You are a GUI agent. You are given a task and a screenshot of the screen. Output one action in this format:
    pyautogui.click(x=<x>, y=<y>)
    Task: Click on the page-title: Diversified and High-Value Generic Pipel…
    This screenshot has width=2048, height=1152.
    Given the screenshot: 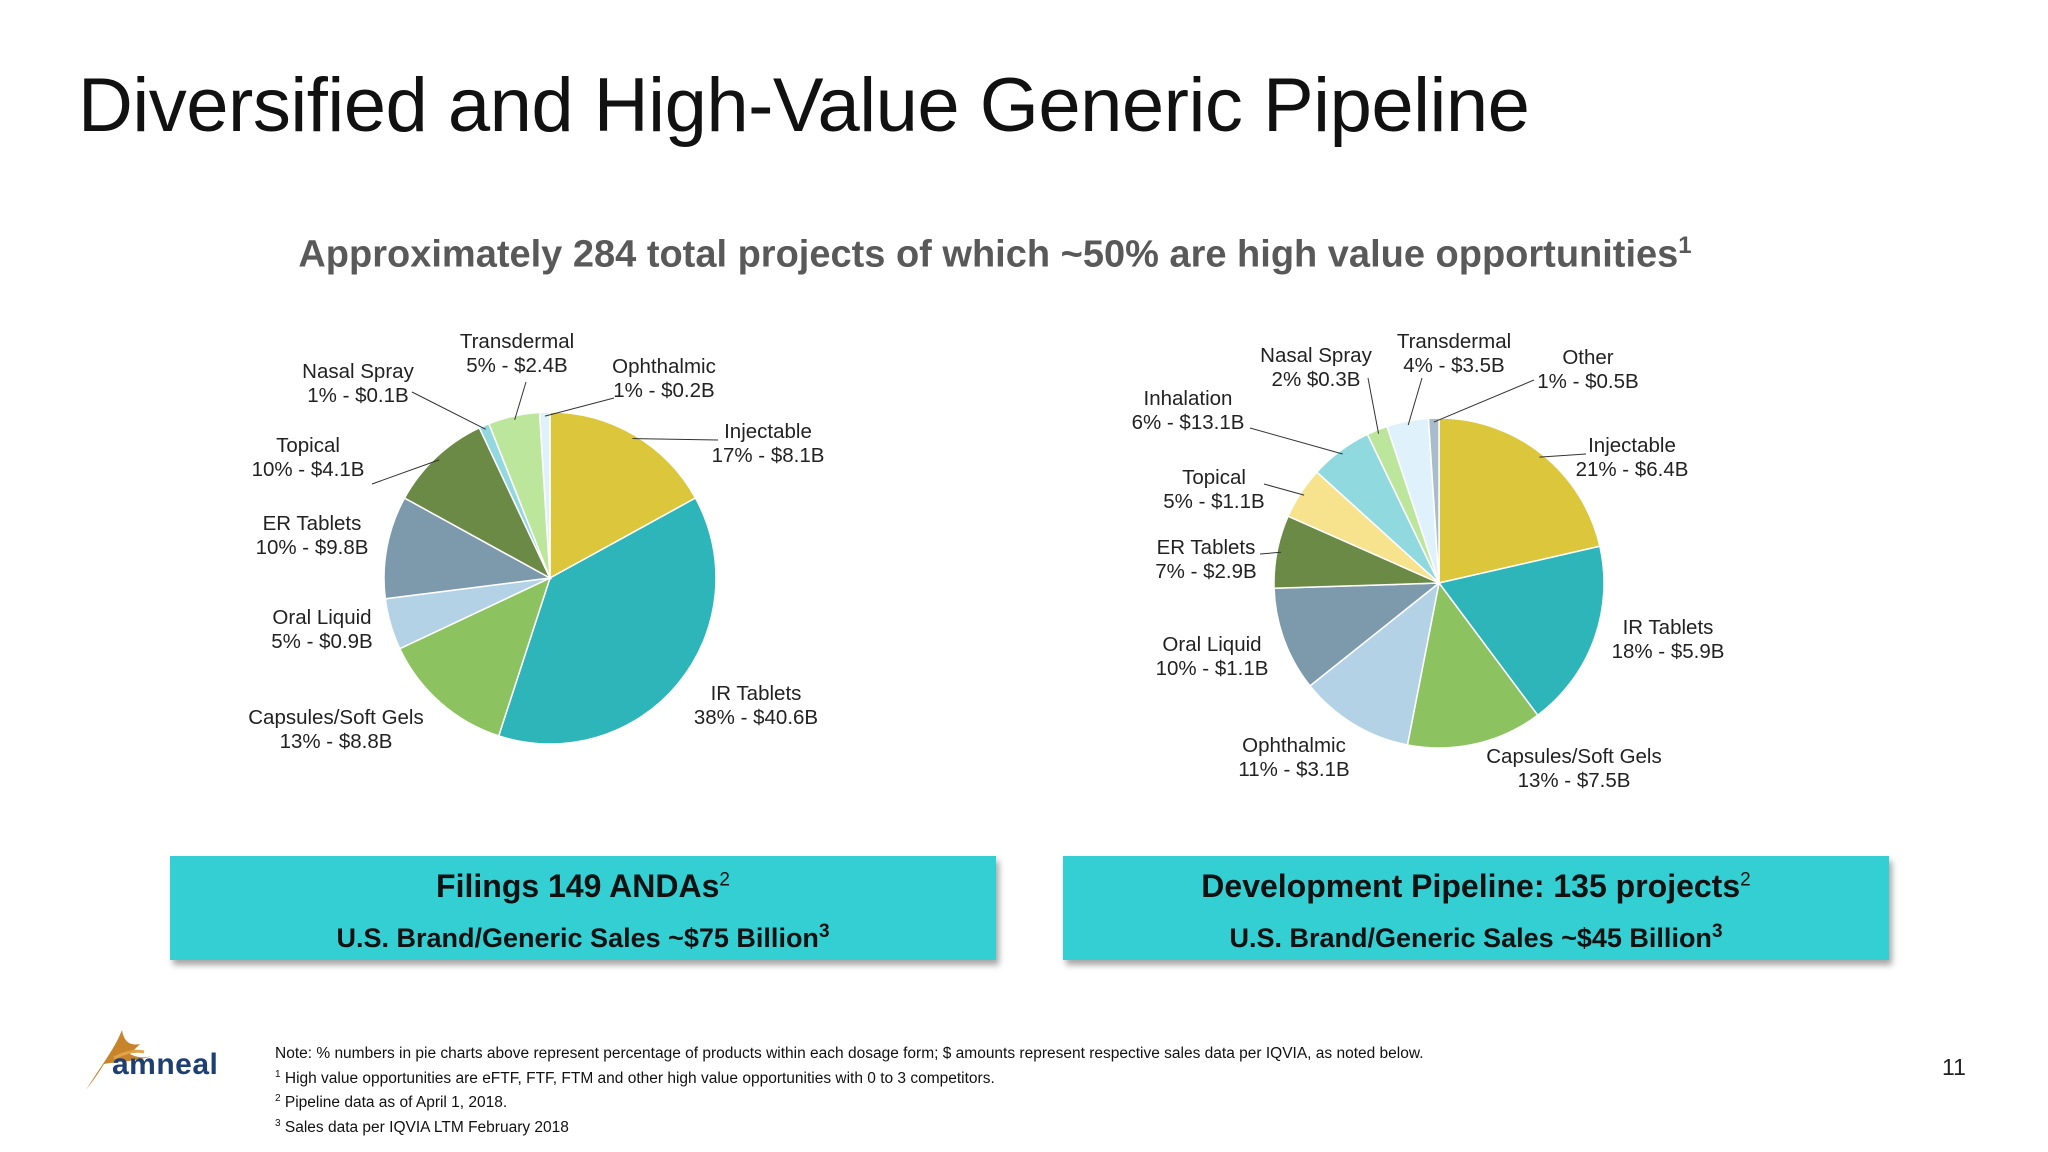 What is the action you would take?
    pyautogui.click(x=804, y=105)
    